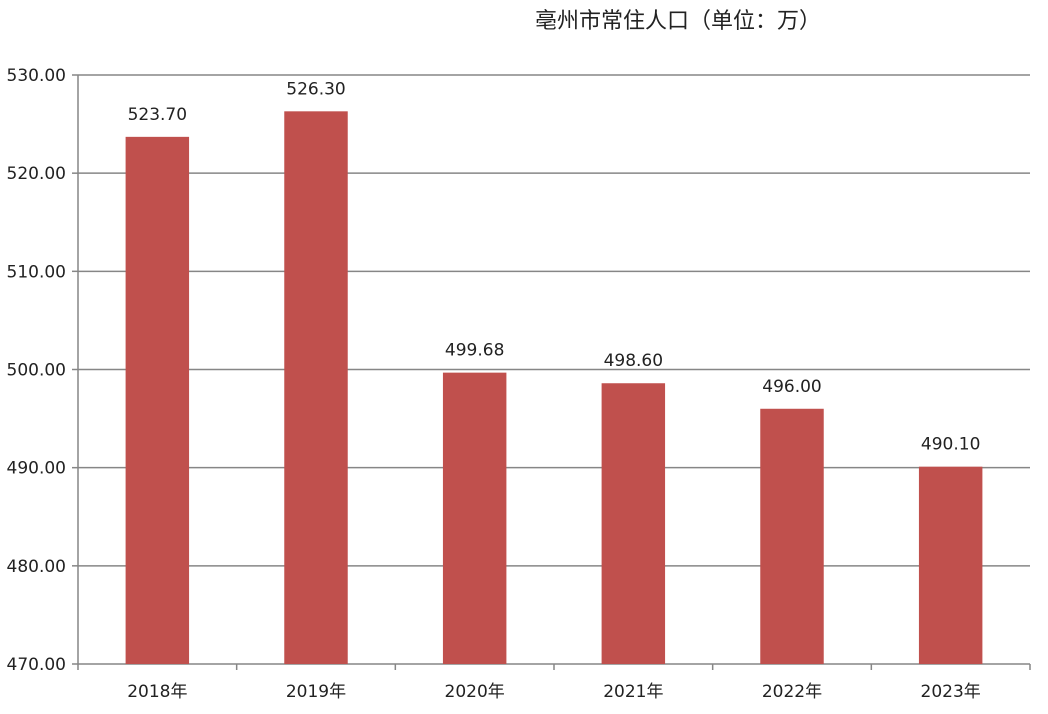 The image size is (1048, 714). Describe the element at coordinates (36, 174) in the screenshot. I see `y-tick-label: 520.00` at that location.